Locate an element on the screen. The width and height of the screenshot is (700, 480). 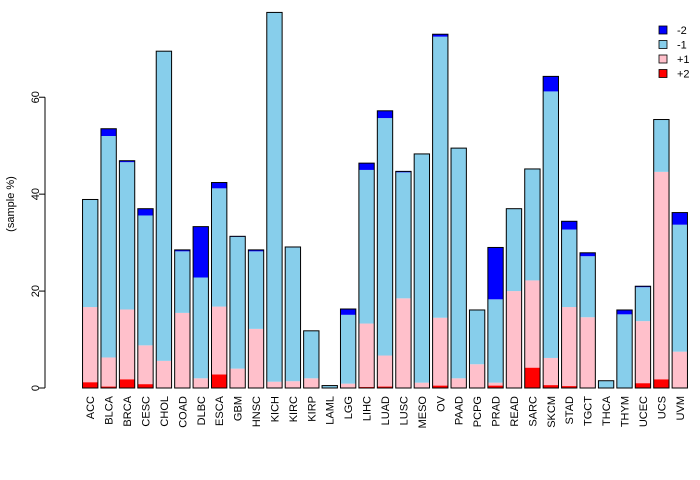
legend-item: +1 is located at coordinates (674, 60).